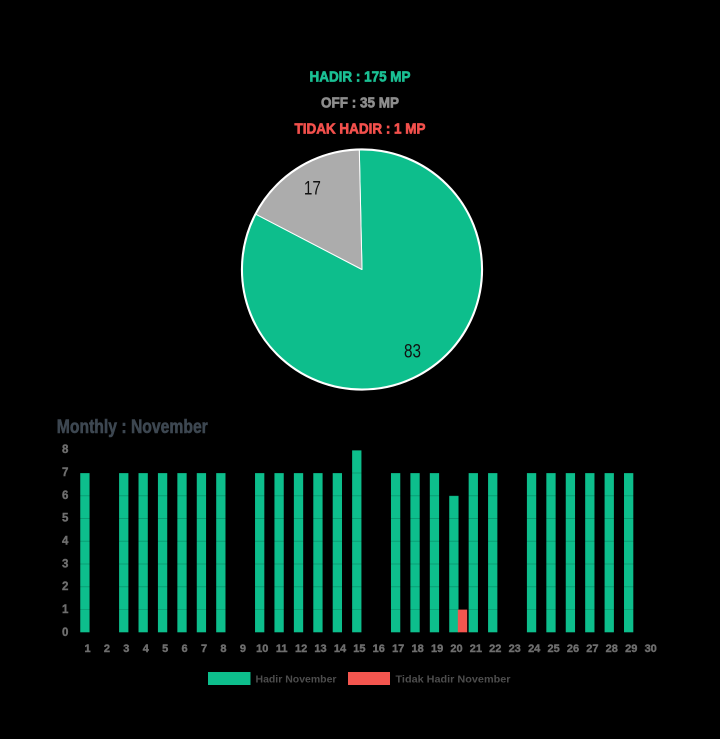 This screenshot has height=739, width=720. I want to click on svg-text: TIDAK HADIR : 1 MP, so click(360, 129).